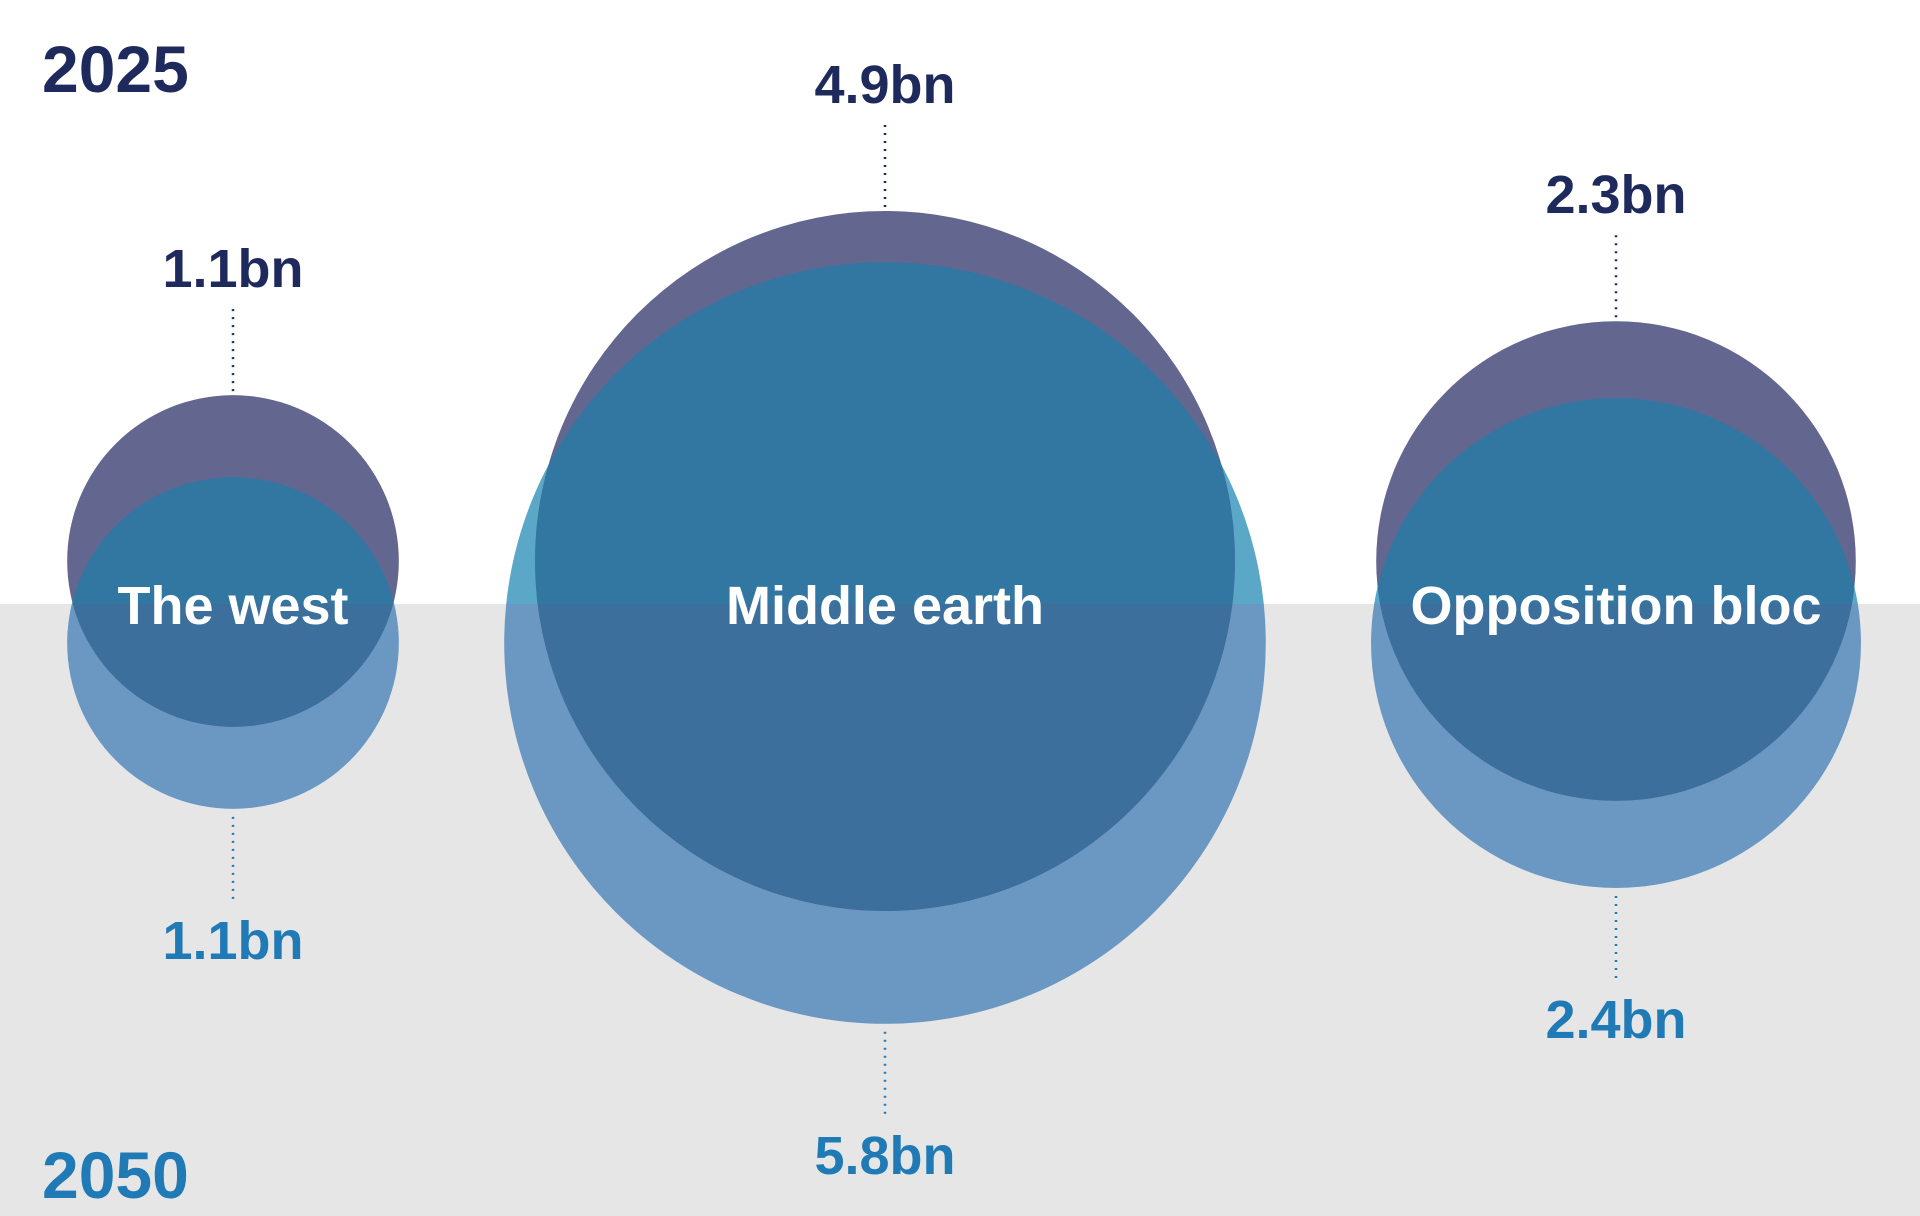 Image resolution: width=1920 pixels, height=1216 pixels. What do you see at coordinates (1615, 1020) in the screenshot?
I see `value-label-2050: 2.4bn` at bounding box center [1615, 1020].